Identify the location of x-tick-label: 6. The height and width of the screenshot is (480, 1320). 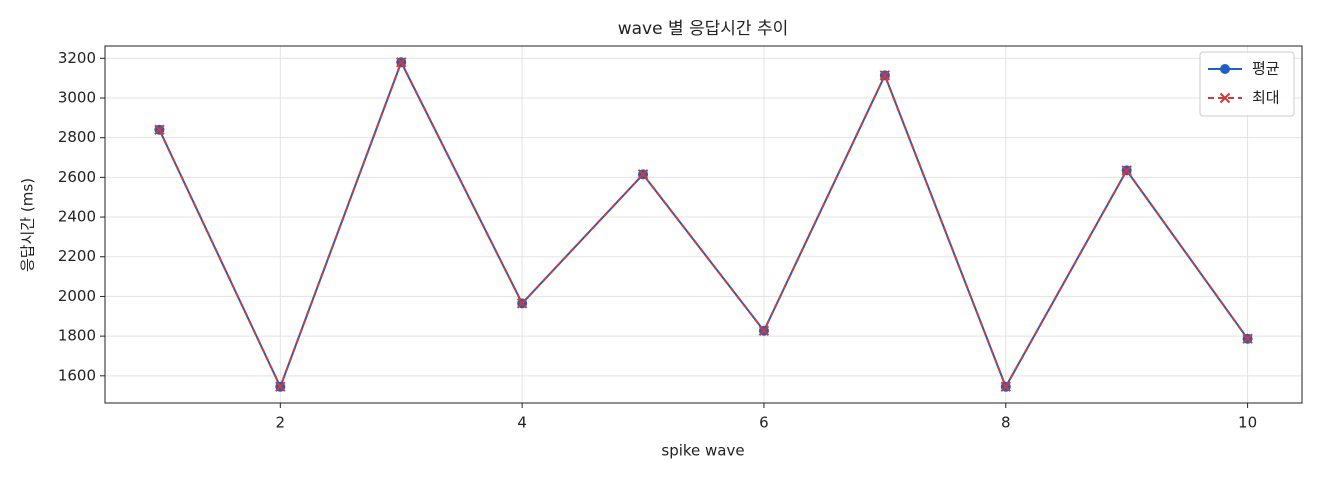
(764, 423).